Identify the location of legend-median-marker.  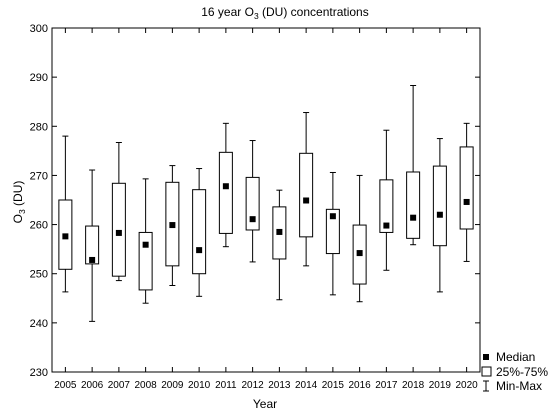
(486, 357).